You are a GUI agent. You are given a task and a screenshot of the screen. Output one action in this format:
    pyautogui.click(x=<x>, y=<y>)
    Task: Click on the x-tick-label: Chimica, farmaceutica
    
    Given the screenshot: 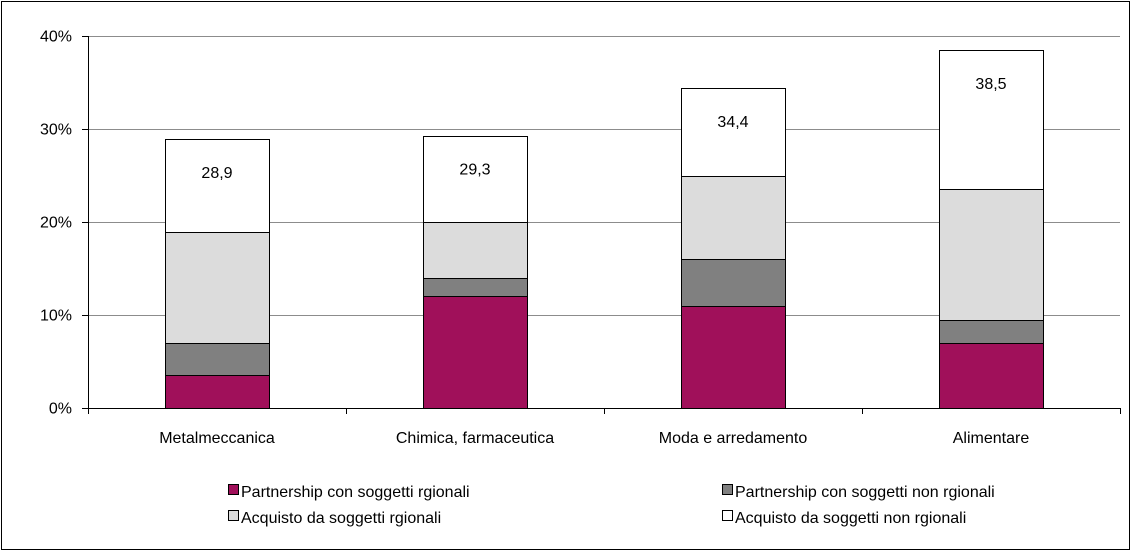 What is the action you would take?
    pyautogui.click(x=475, y=438)
    